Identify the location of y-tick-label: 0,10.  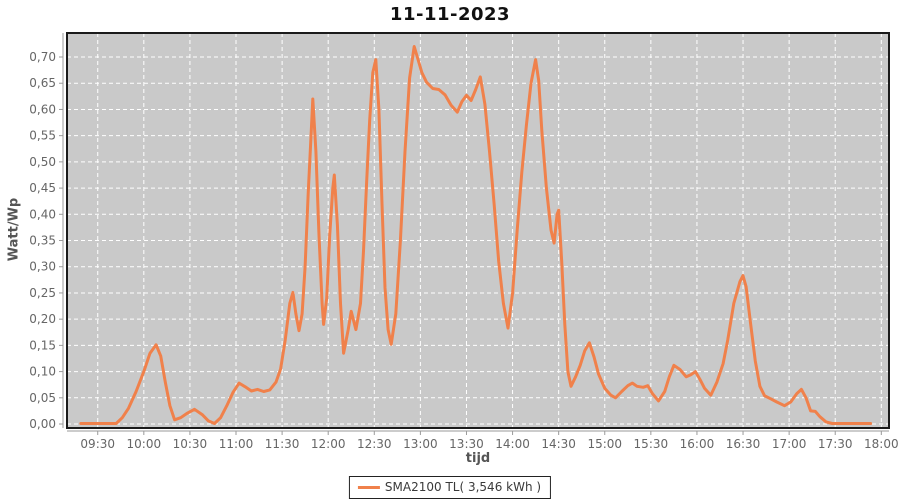
(42, 372).